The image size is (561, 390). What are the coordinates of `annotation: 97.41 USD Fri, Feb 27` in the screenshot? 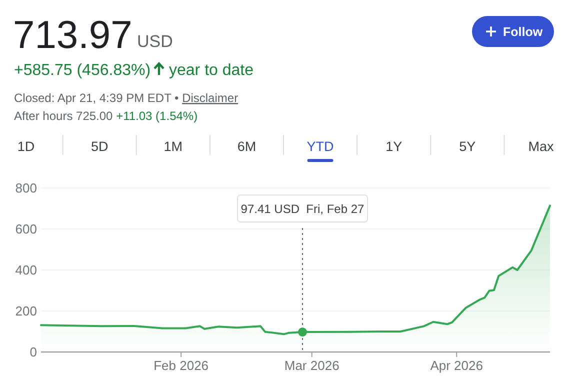 It's located at (302, 209).